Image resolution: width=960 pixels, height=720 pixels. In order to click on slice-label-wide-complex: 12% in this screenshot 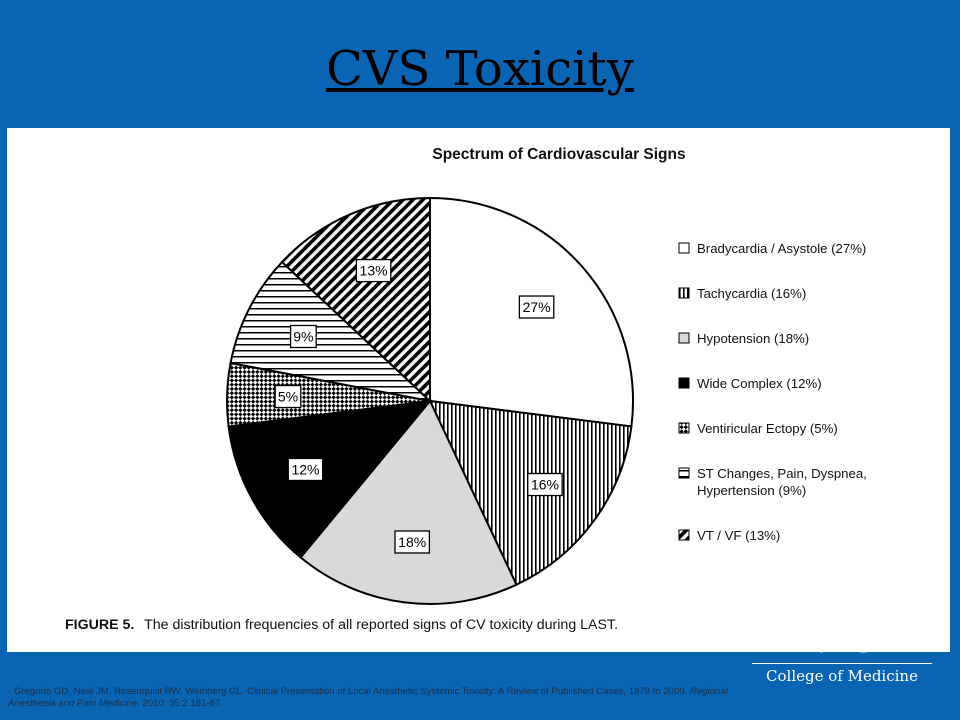, I will do `click(305, 469)`.